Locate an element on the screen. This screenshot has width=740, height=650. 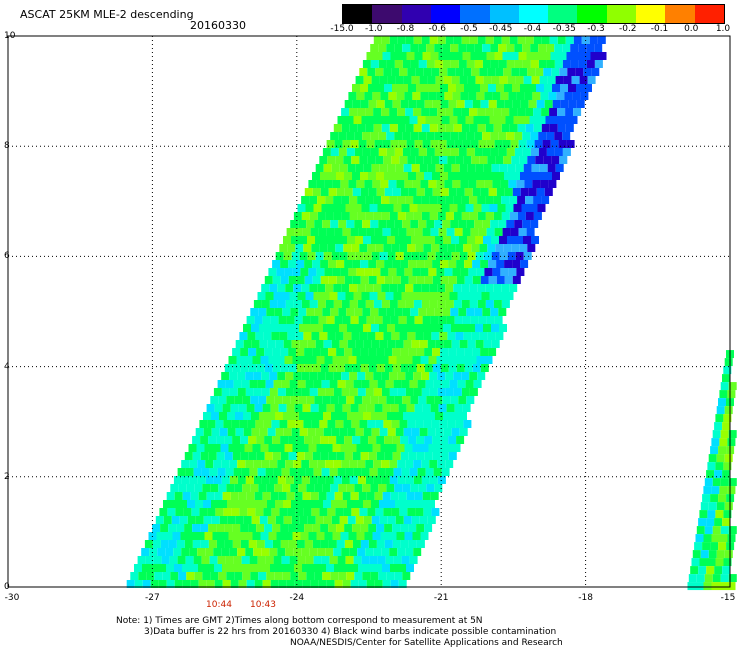
x-tick-label: -15 is located at coordinates (728, 598).